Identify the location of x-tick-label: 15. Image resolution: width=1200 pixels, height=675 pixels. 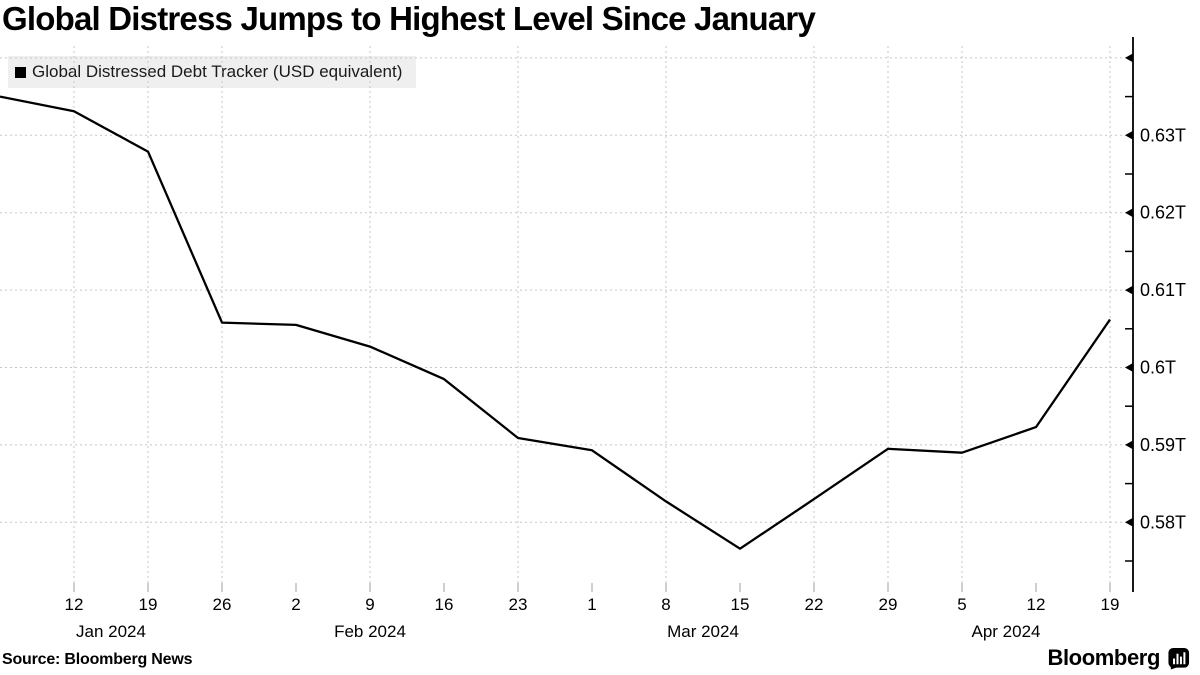
(740, 604).